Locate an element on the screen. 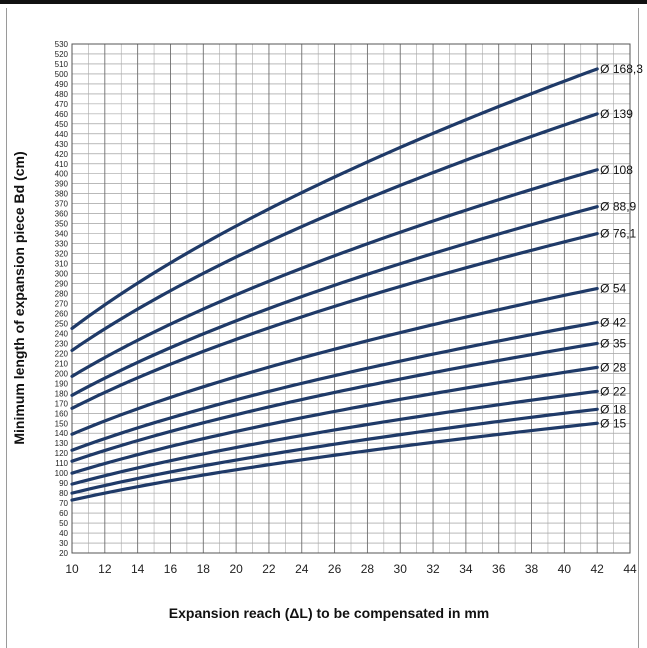 The image size is (647, 648). series-label: Ø 76,1 is located at coordinates (618, 234).